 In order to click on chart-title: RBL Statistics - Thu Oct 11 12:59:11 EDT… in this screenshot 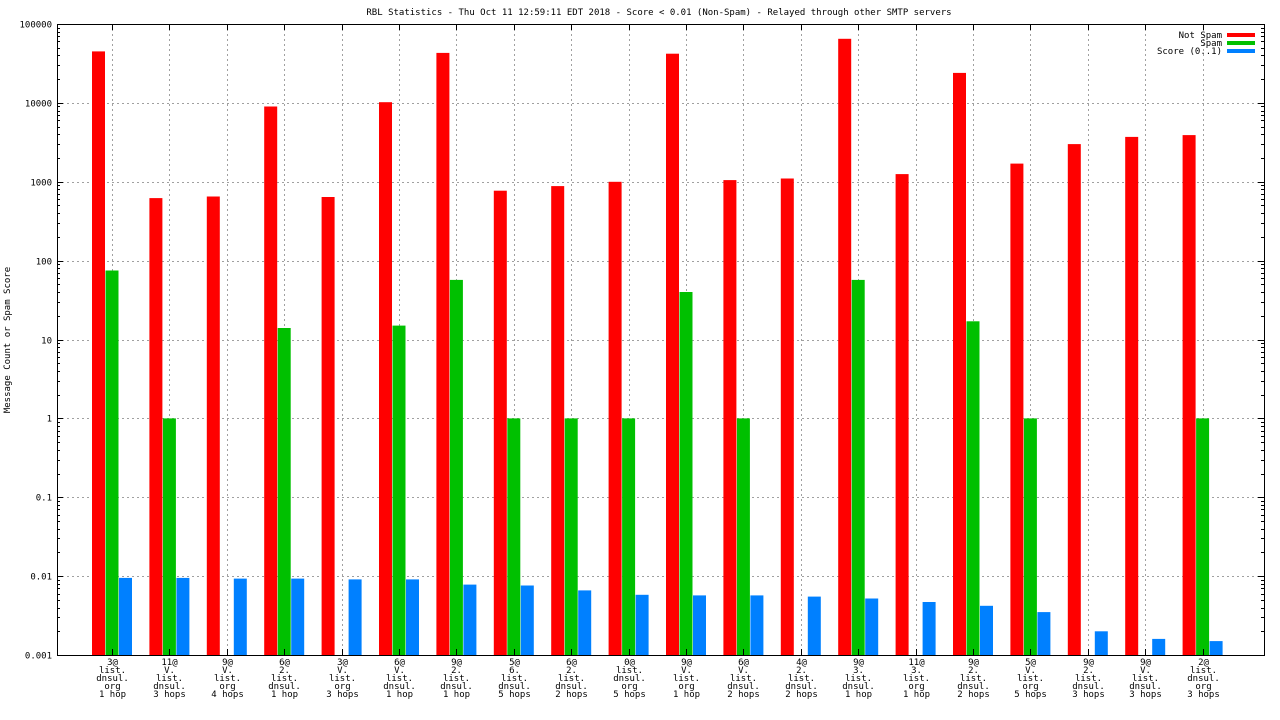, I will do `click(658, 13)`.